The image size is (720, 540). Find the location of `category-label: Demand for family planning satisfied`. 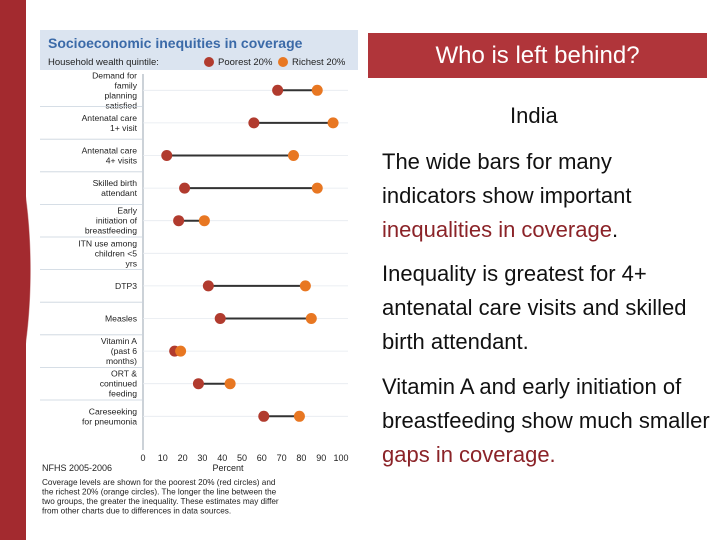

category-label: Demand for family planning satisfied is located at coordinates (115, 90).